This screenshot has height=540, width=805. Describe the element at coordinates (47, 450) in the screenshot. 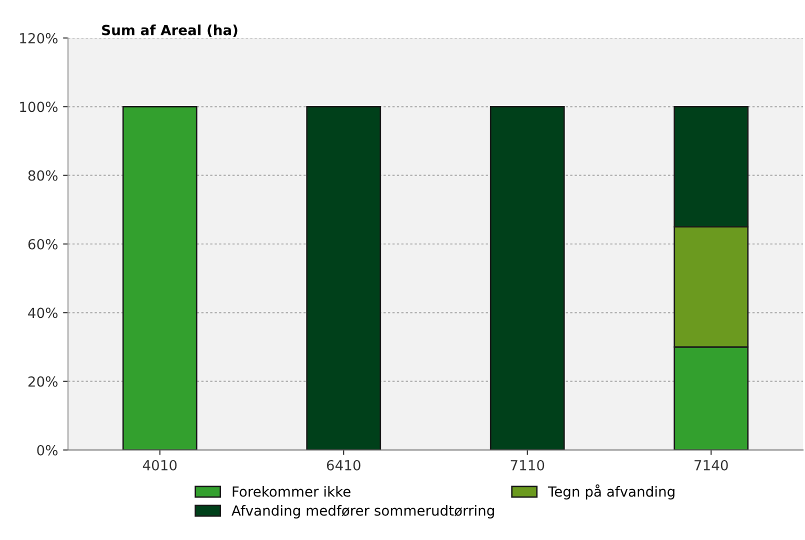

I see `y-tick-label: 0%` at that location.